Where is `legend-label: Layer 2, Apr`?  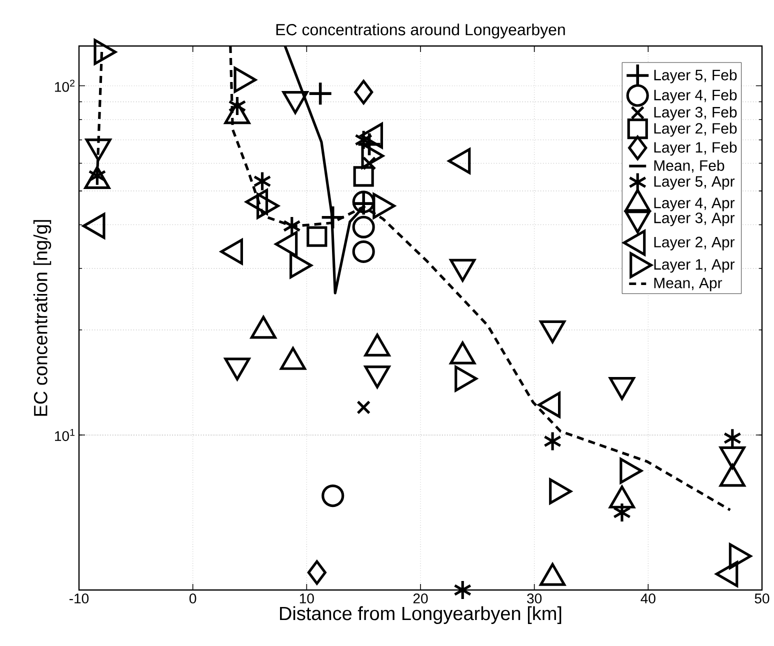
legend-label: Layer 2, Apr is located at coordinates (694, 243).